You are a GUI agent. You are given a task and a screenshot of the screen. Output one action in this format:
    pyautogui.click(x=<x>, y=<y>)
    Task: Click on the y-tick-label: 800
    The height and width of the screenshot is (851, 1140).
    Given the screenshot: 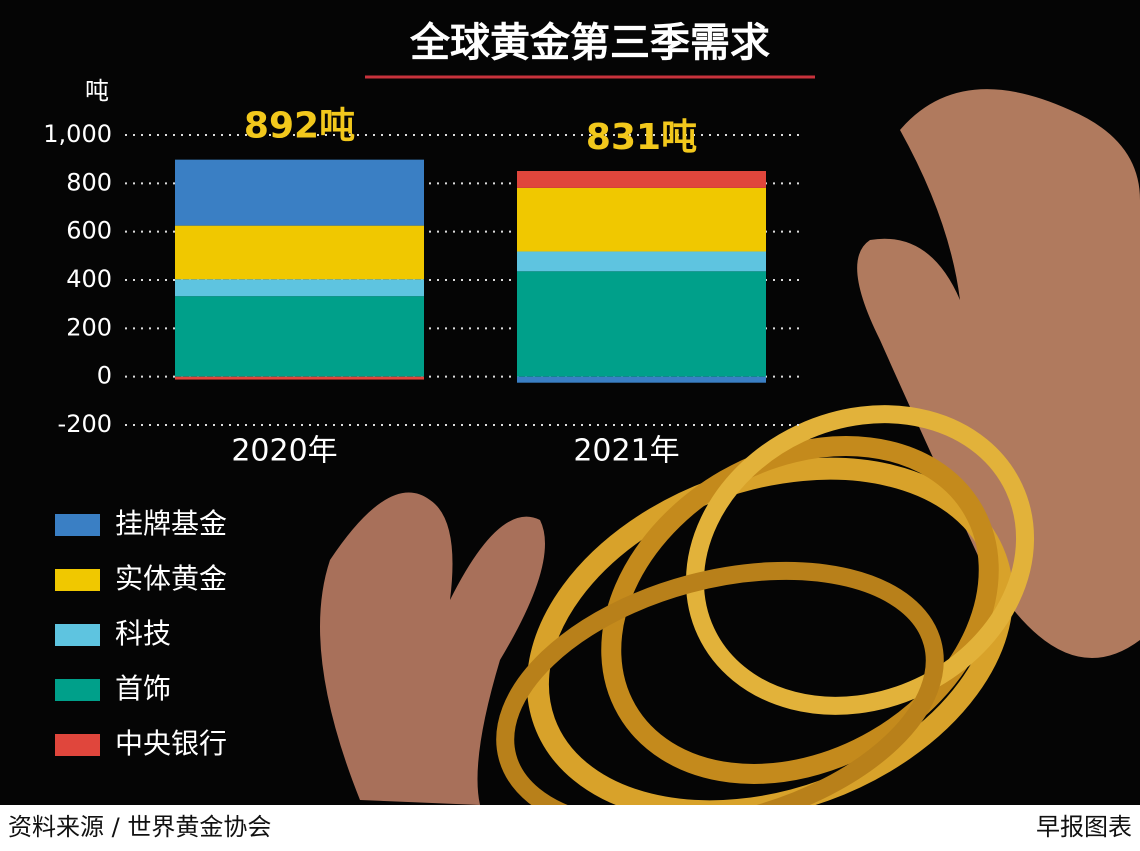 What is the action you would take?
    pyautogui.click(x=89, y=182)
    